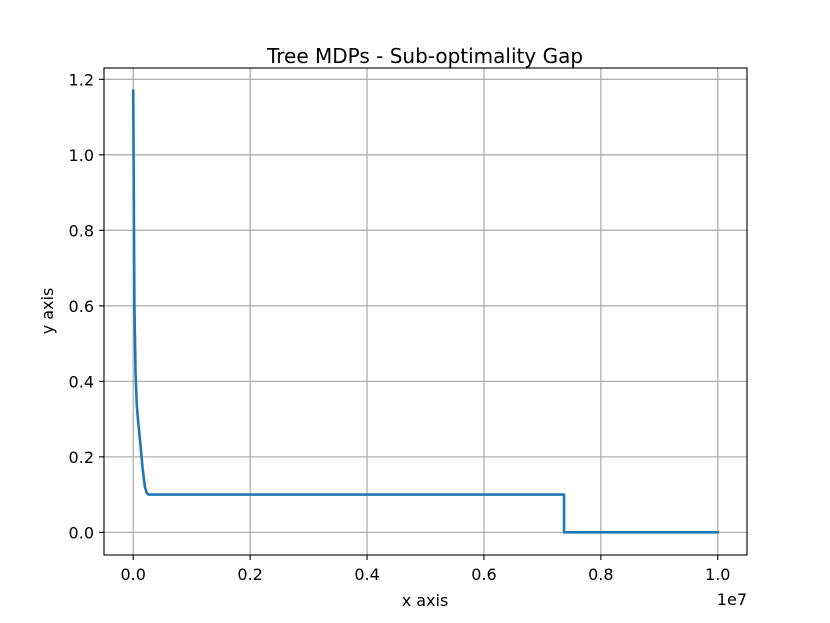  I want to click on x-tick-label: 0.4, so click(366, 574).